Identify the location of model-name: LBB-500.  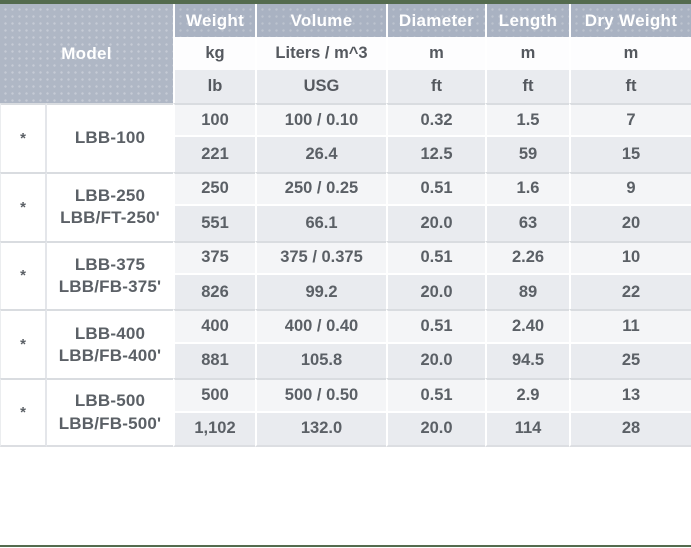
(110, 401).